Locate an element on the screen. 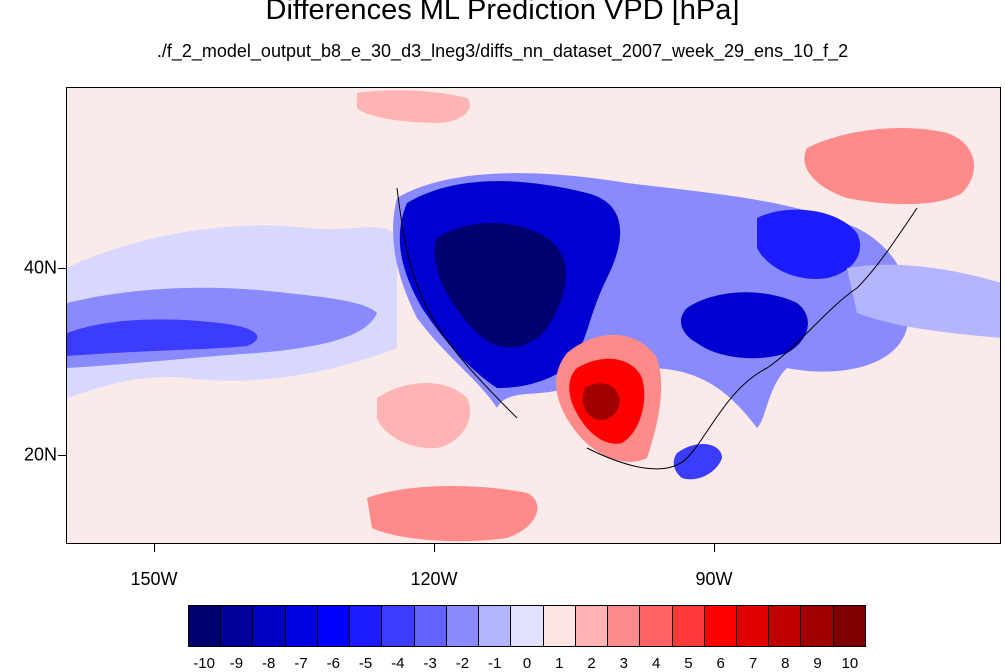 Image resolution: width=1005 pixels, height=672 pixels. alaska-positive is located at coordinates (414, 106).